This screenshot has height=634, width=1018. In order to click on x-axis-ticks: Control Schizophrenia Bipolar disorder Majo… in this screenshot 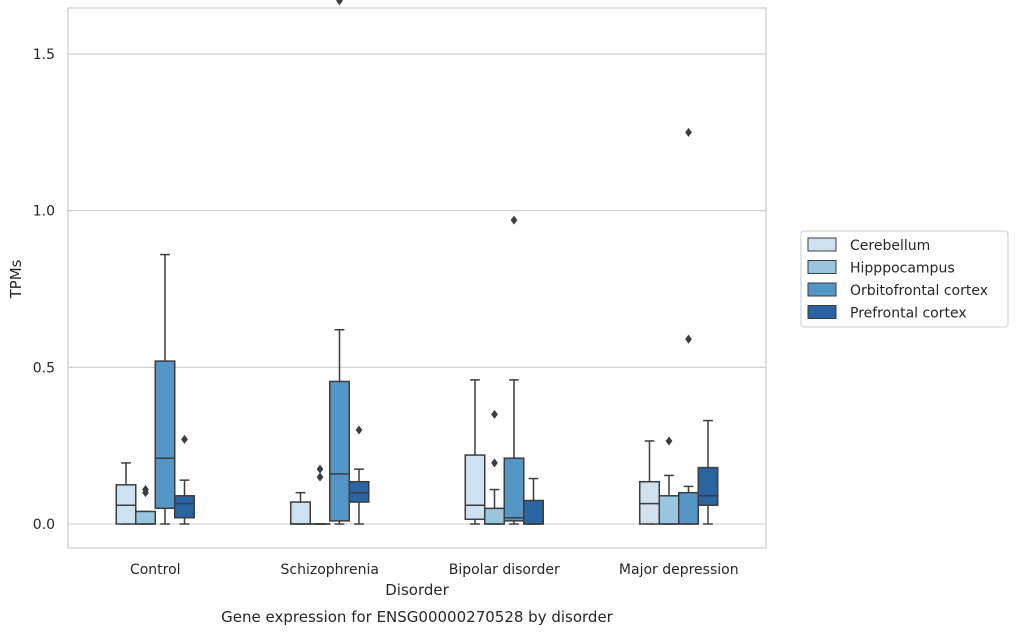, I will do `click(434, 570)`.